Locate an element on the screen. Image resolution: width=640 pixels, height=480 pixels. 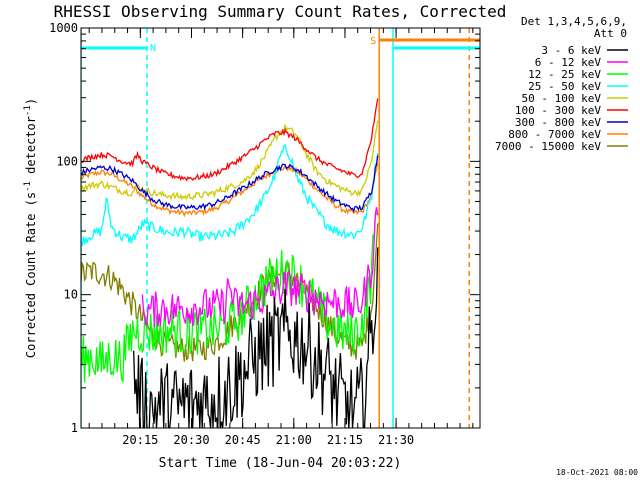
y-axis-label: Corrected Count Rate (s-1 detector-1) is located at coordinates (30, 228).